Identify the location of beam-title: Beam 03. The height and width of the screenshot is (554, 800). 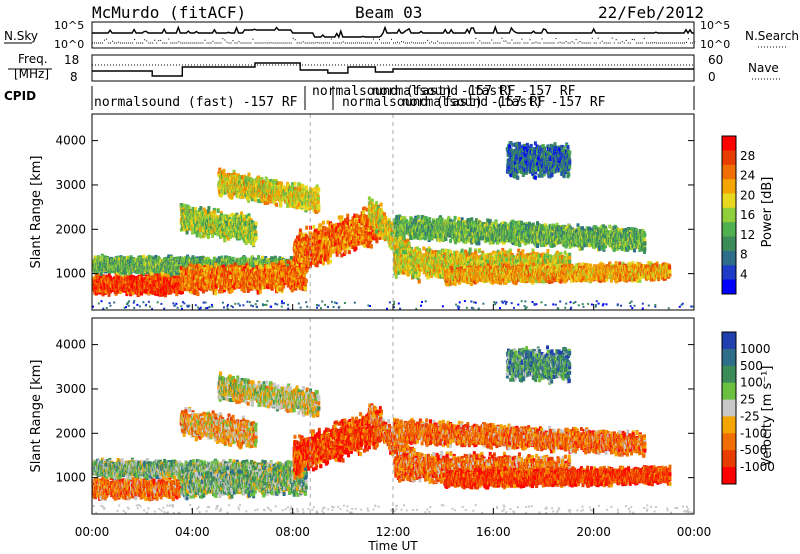
(388, 12).